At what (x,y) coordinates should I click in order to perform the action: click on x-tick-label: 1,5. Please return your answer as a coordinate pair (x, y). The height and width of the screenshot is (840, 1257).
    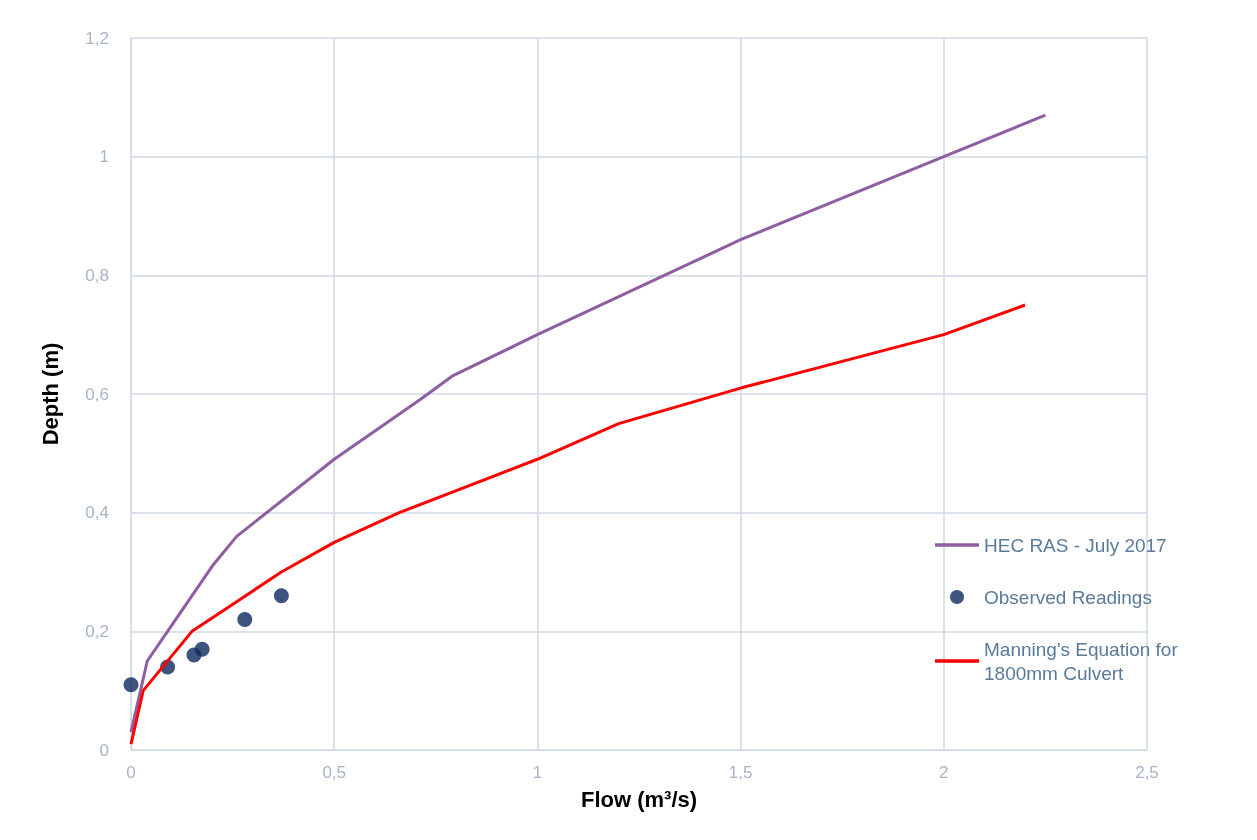
    Looking at the image, I should click on (740, 772).